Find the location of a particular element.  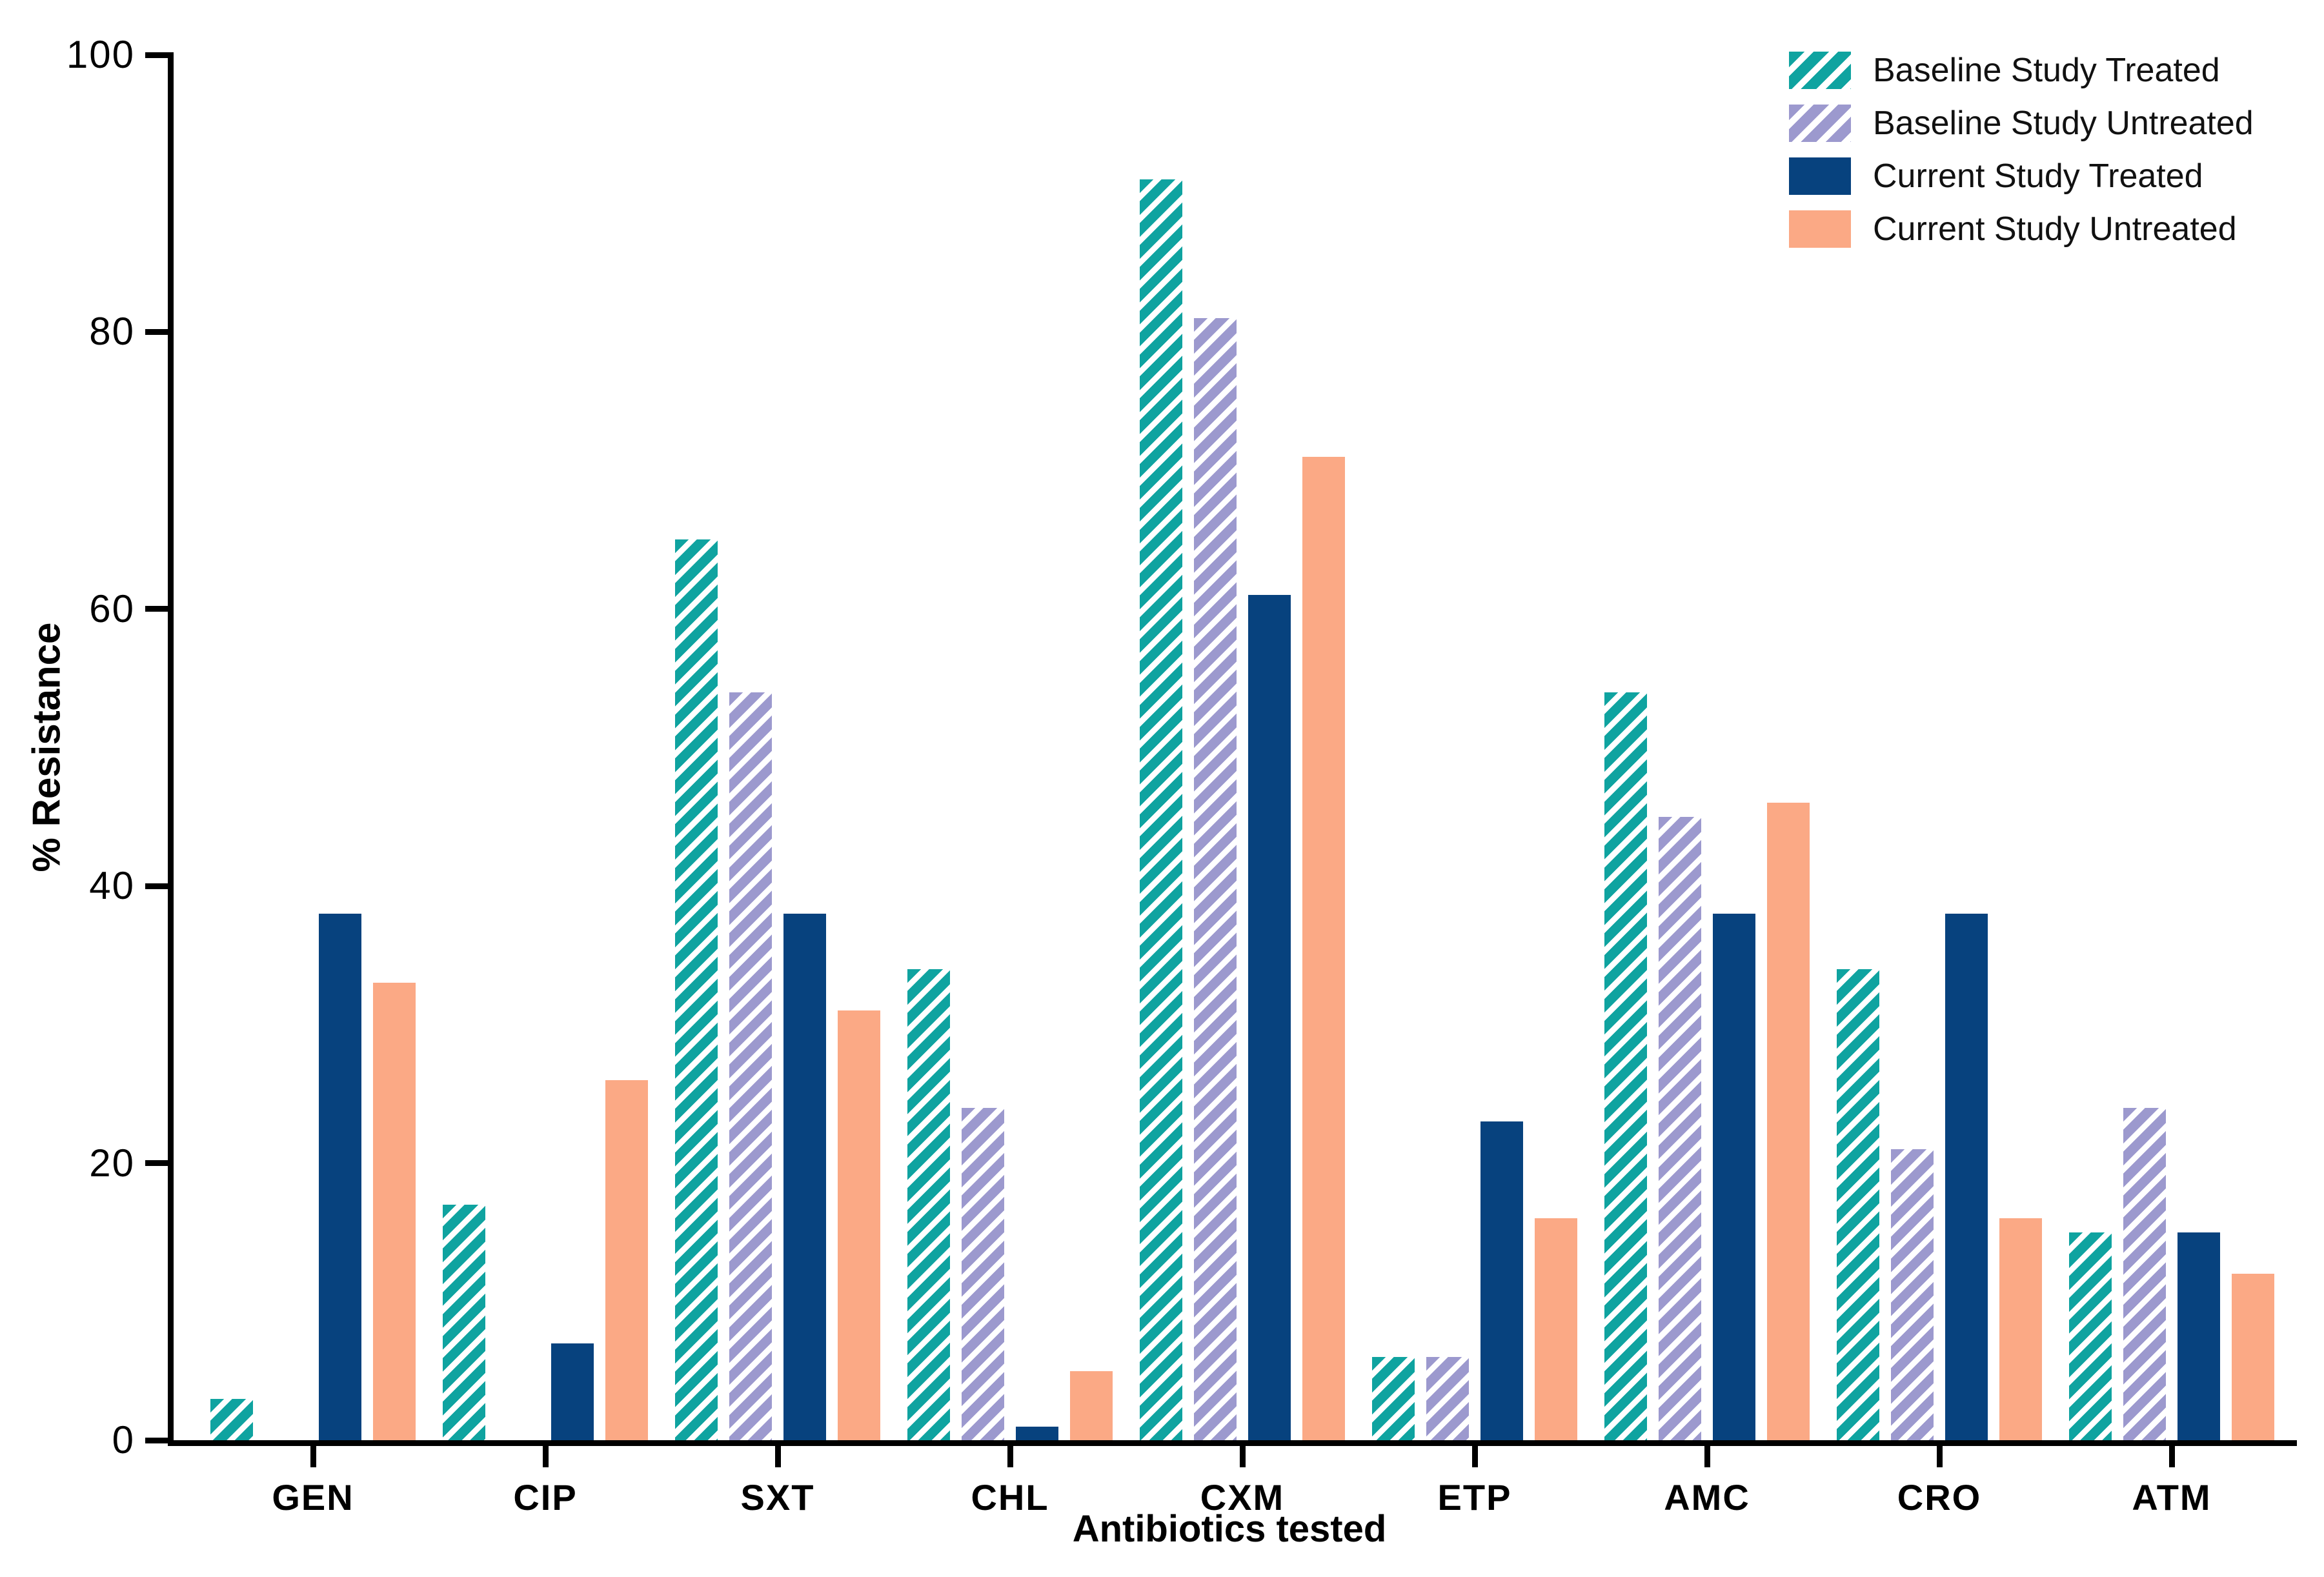

y-tick-label: 40 is located at coordinates (112, 886).